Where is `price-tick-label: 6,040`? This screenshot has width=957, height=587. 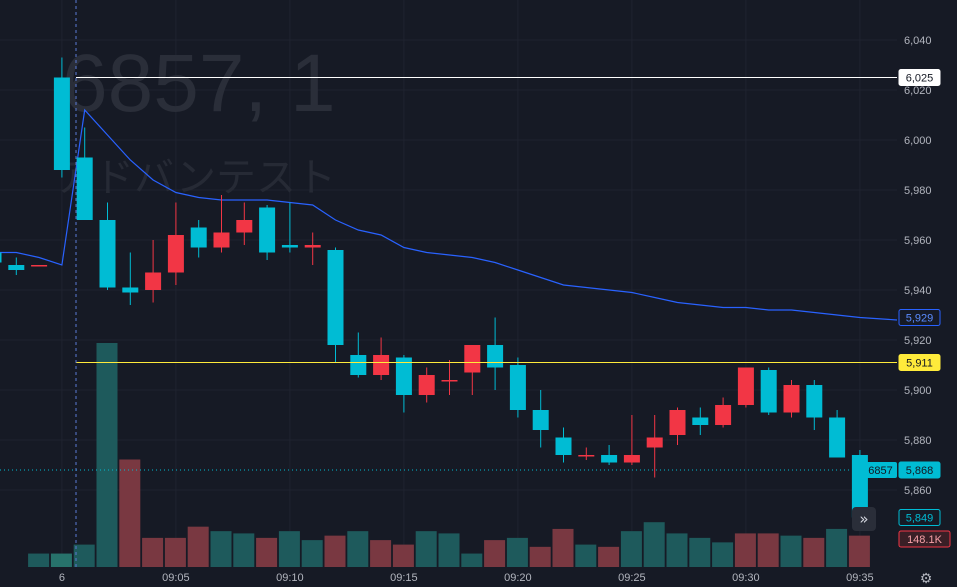 price-tick-label: 6,040 is located at coordinates (918, 41).